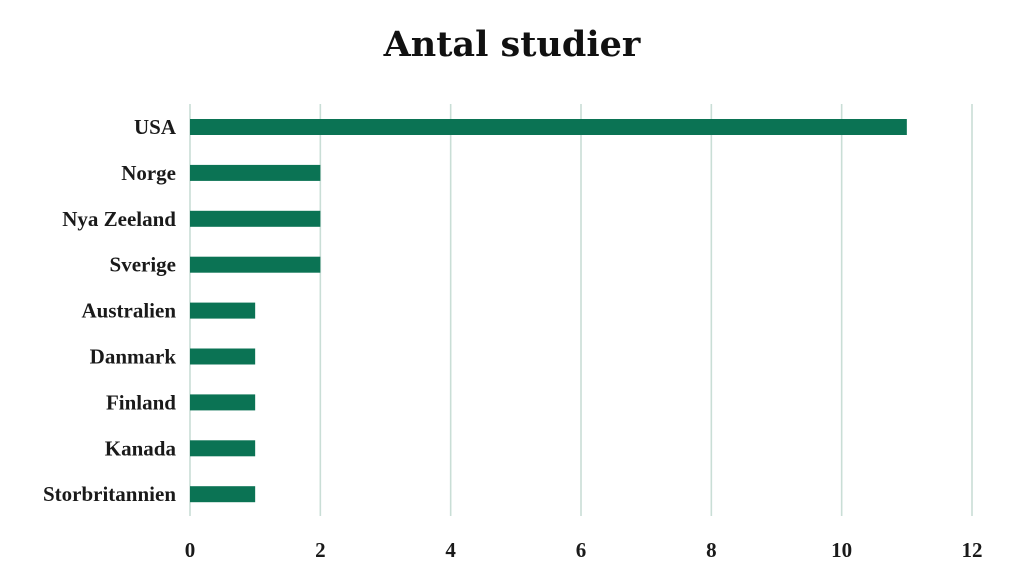 The height and width of the screenshot is (582, 1024). What do you see at coordinates (148, 173) in the screenshot?
I see `category-label: Norge` at bounding box center [148, 173].